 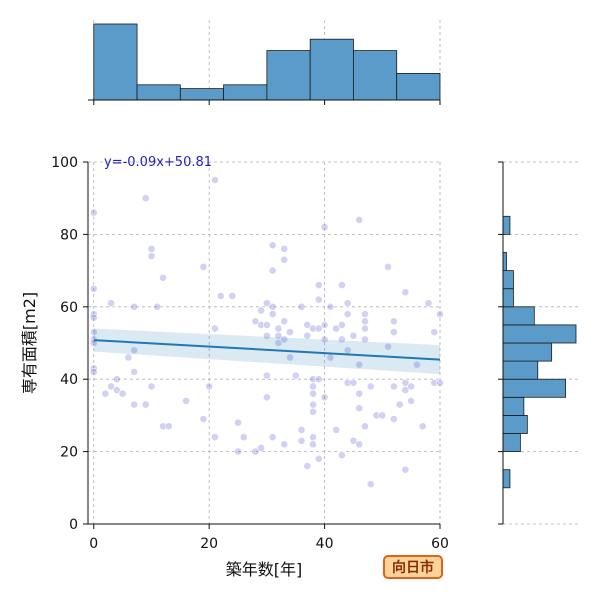 I want to click on regression-equation: y=-0.09x+50.81, so click(x=158, y=162).